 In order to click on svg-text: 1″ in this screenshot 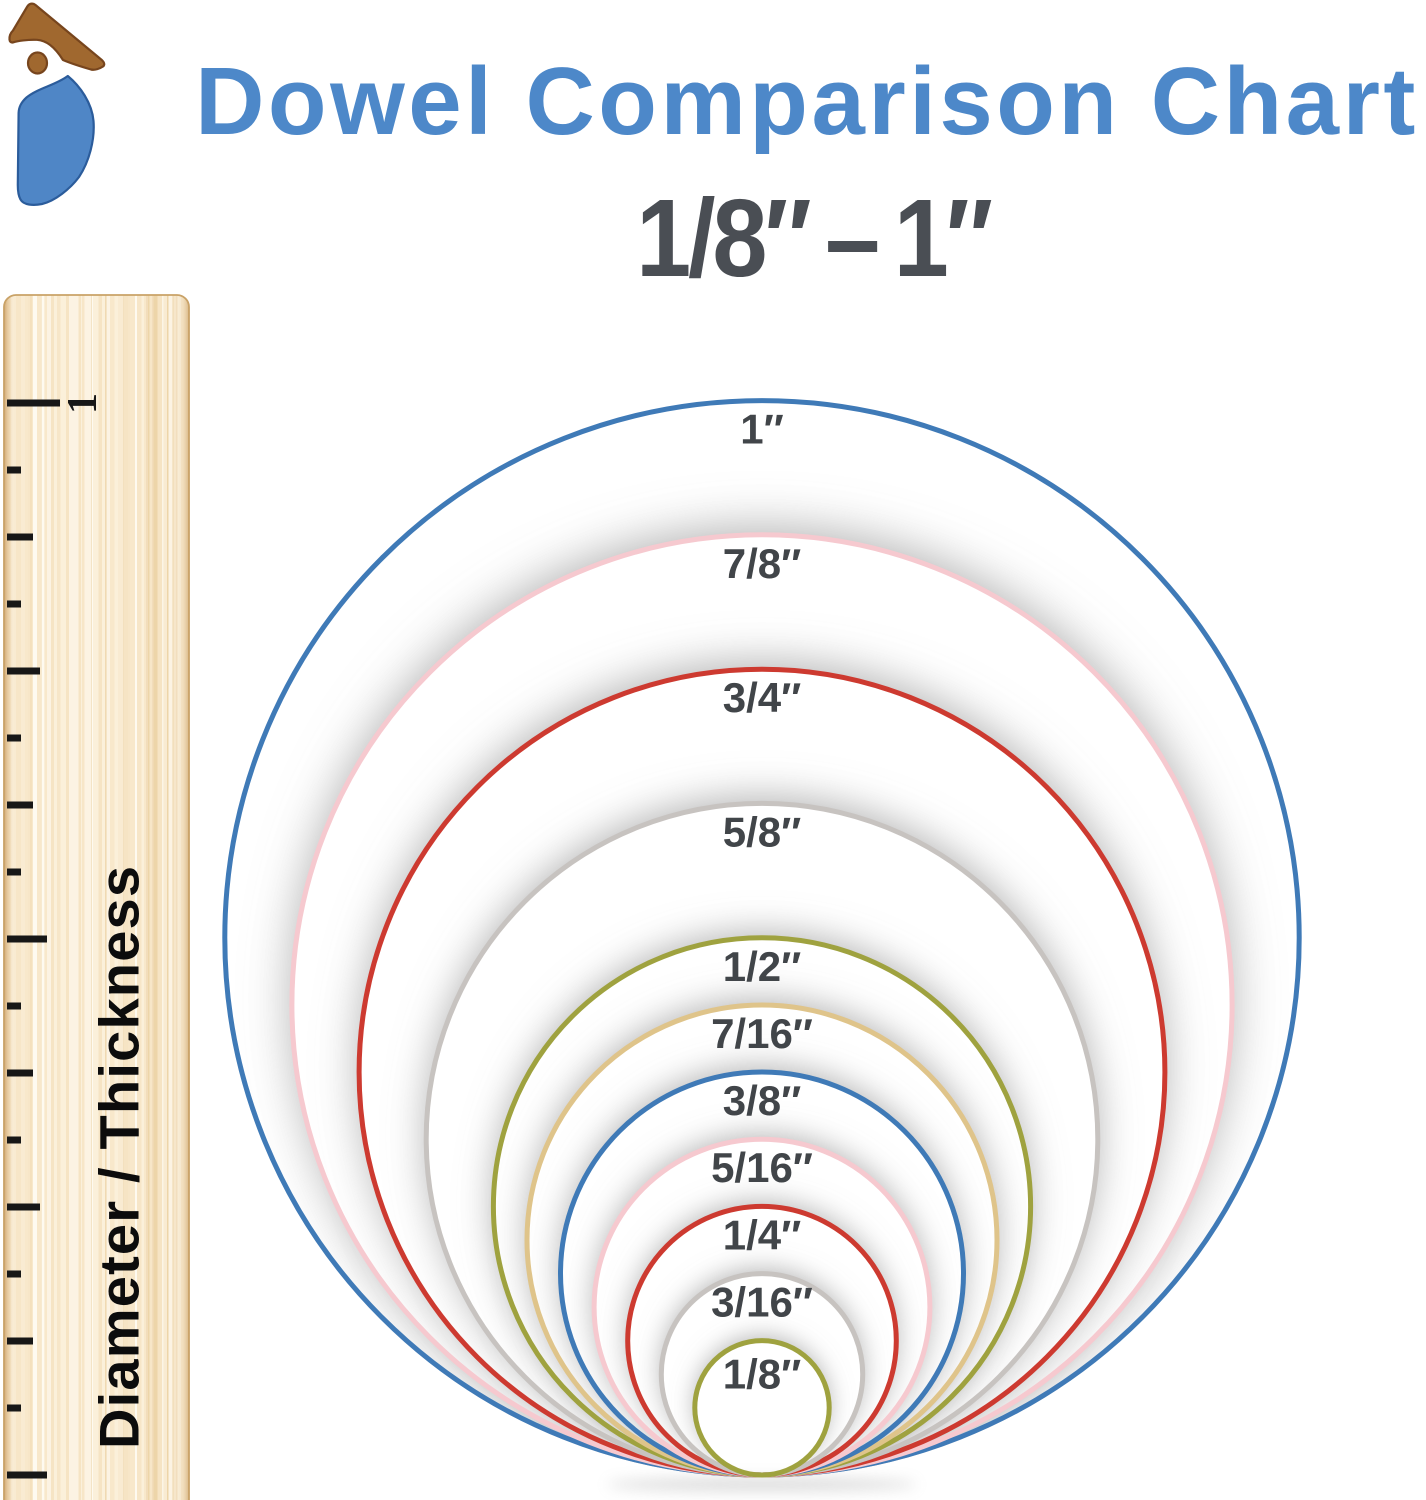, I will do `click(761, 429)`.